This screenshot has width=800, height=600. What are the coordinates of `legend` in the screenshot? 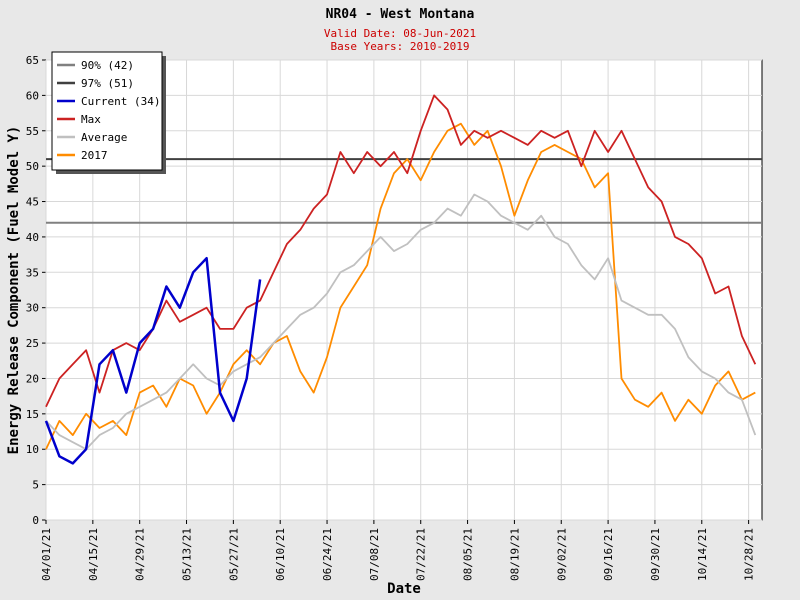 It's located at (107, 111).